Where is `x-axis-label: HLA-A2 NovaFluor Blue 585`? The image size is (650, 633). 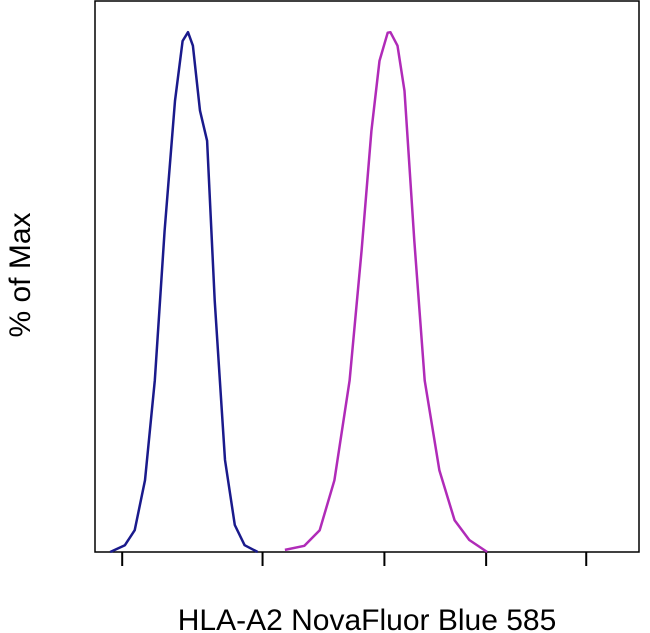 x-axis-label: HLA-A2 NovaFluor Blue 585 is located at coordinates (367, 618).